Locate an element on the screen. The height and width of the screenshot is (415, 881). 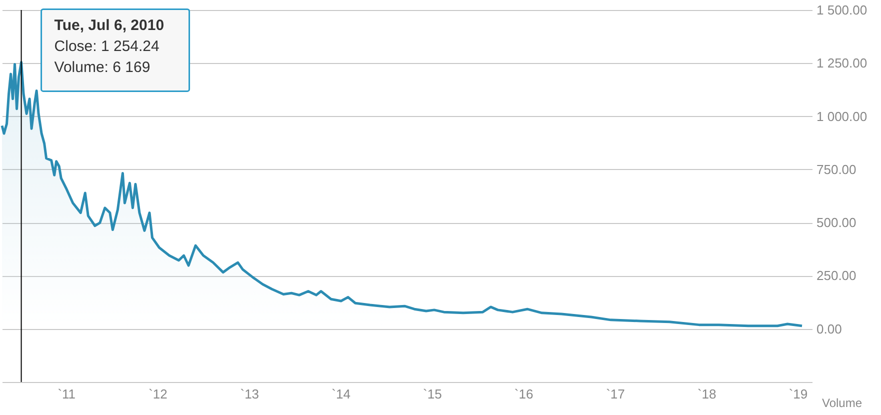
x-tick-label: `12 is located at coordinates (158, 394).